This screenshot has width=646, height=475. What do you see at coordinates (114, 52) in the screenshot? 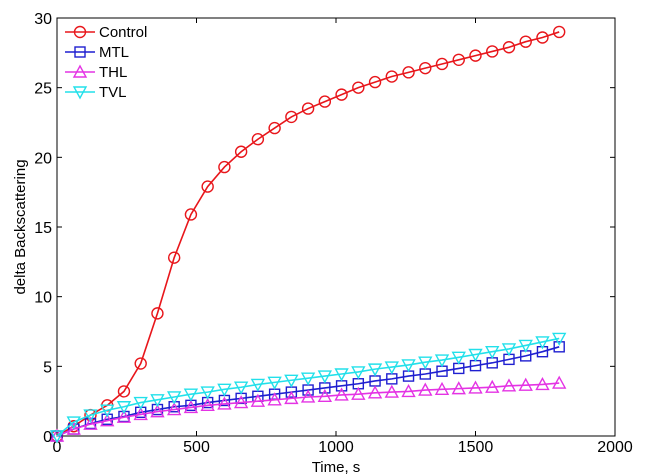
I see `legend-label: MTL` at bounding box center [114, 52].